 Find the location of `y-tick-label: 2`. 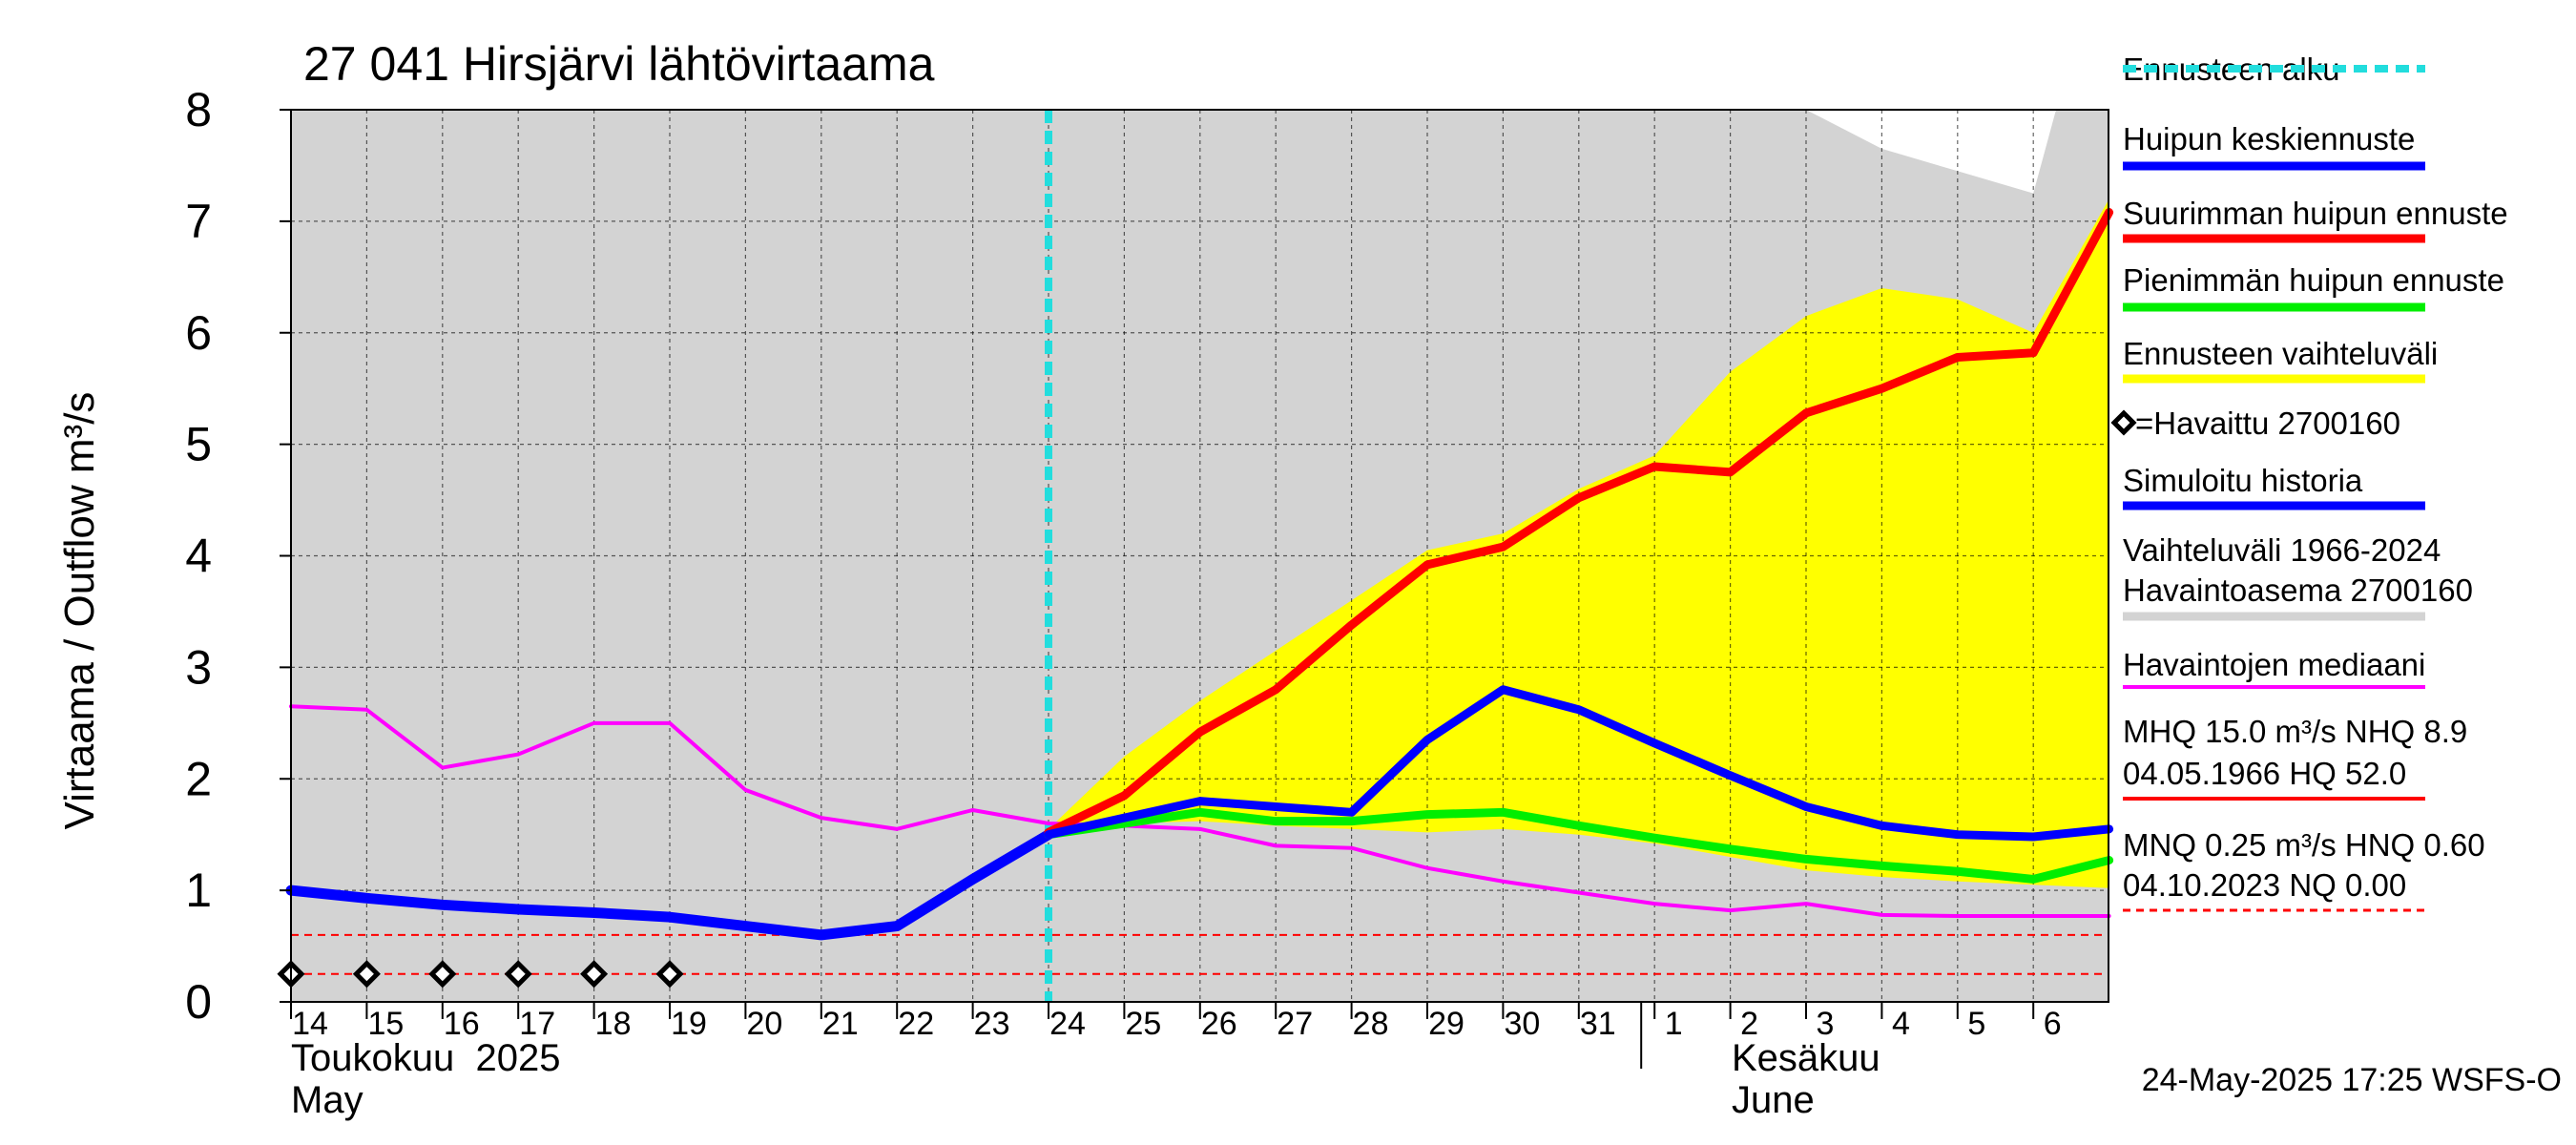

y-tick-label: 2 is located at coordinates (198, 778).